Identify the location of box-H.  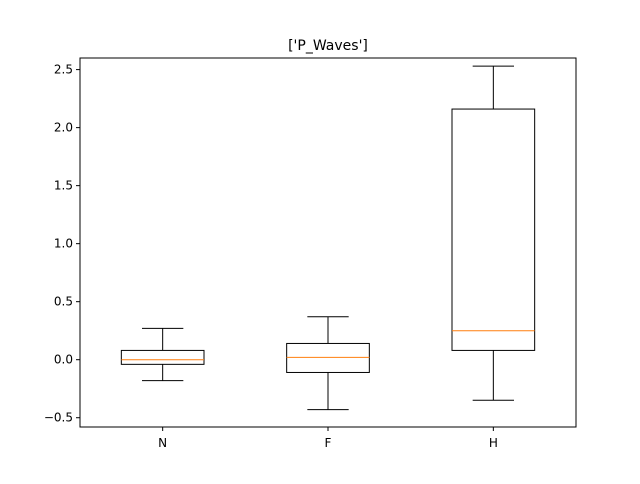
(493, 233).